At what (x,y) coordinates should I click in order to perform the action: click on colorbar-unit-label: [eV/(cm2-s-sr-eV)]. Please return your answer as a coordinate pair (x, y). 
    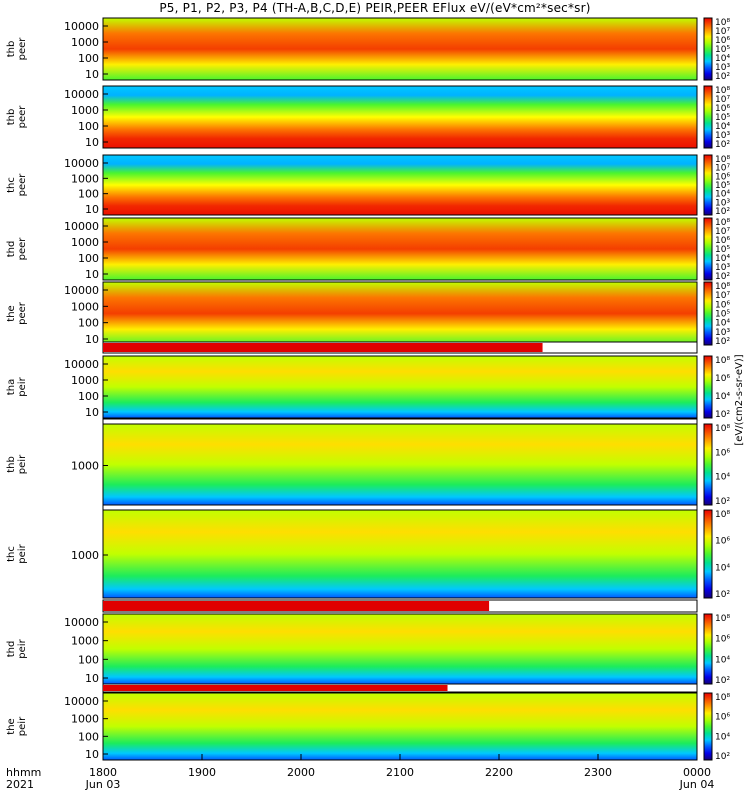
    Looking at the image, I should click on (739, 399).